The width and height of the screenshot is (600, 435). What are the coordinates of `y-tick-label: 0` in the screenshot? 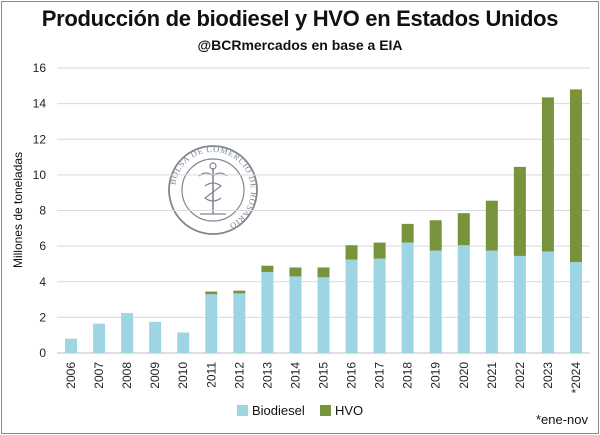 It's located at (42, 353).